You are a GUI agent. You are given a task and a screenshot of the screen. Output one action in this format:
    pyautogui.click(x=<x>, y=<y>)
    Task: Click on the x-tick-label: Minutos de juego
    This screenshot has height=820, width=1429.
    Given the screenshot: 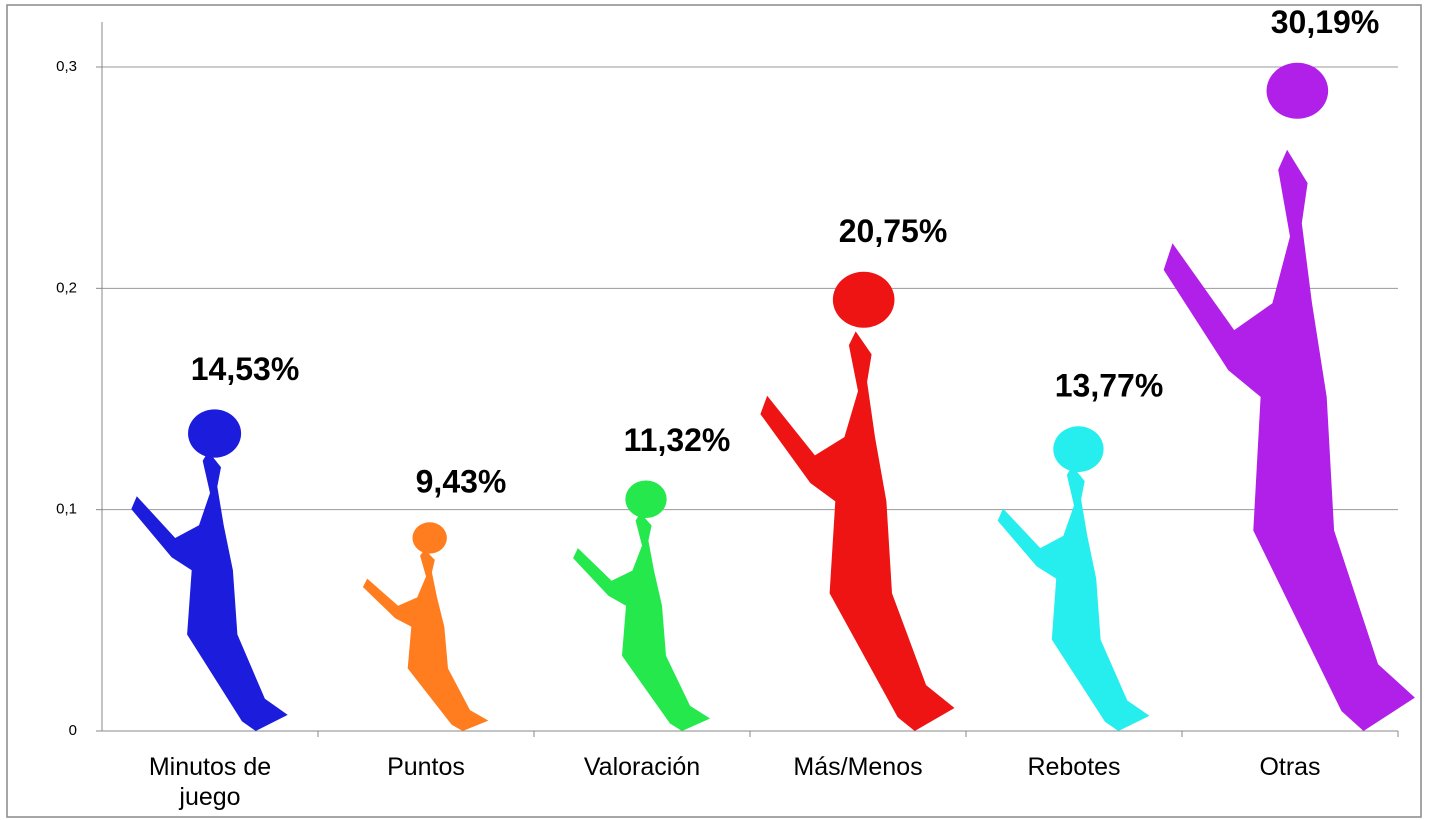 What is the action you would take?
    pyautogui.click(x=210, y=782)
    